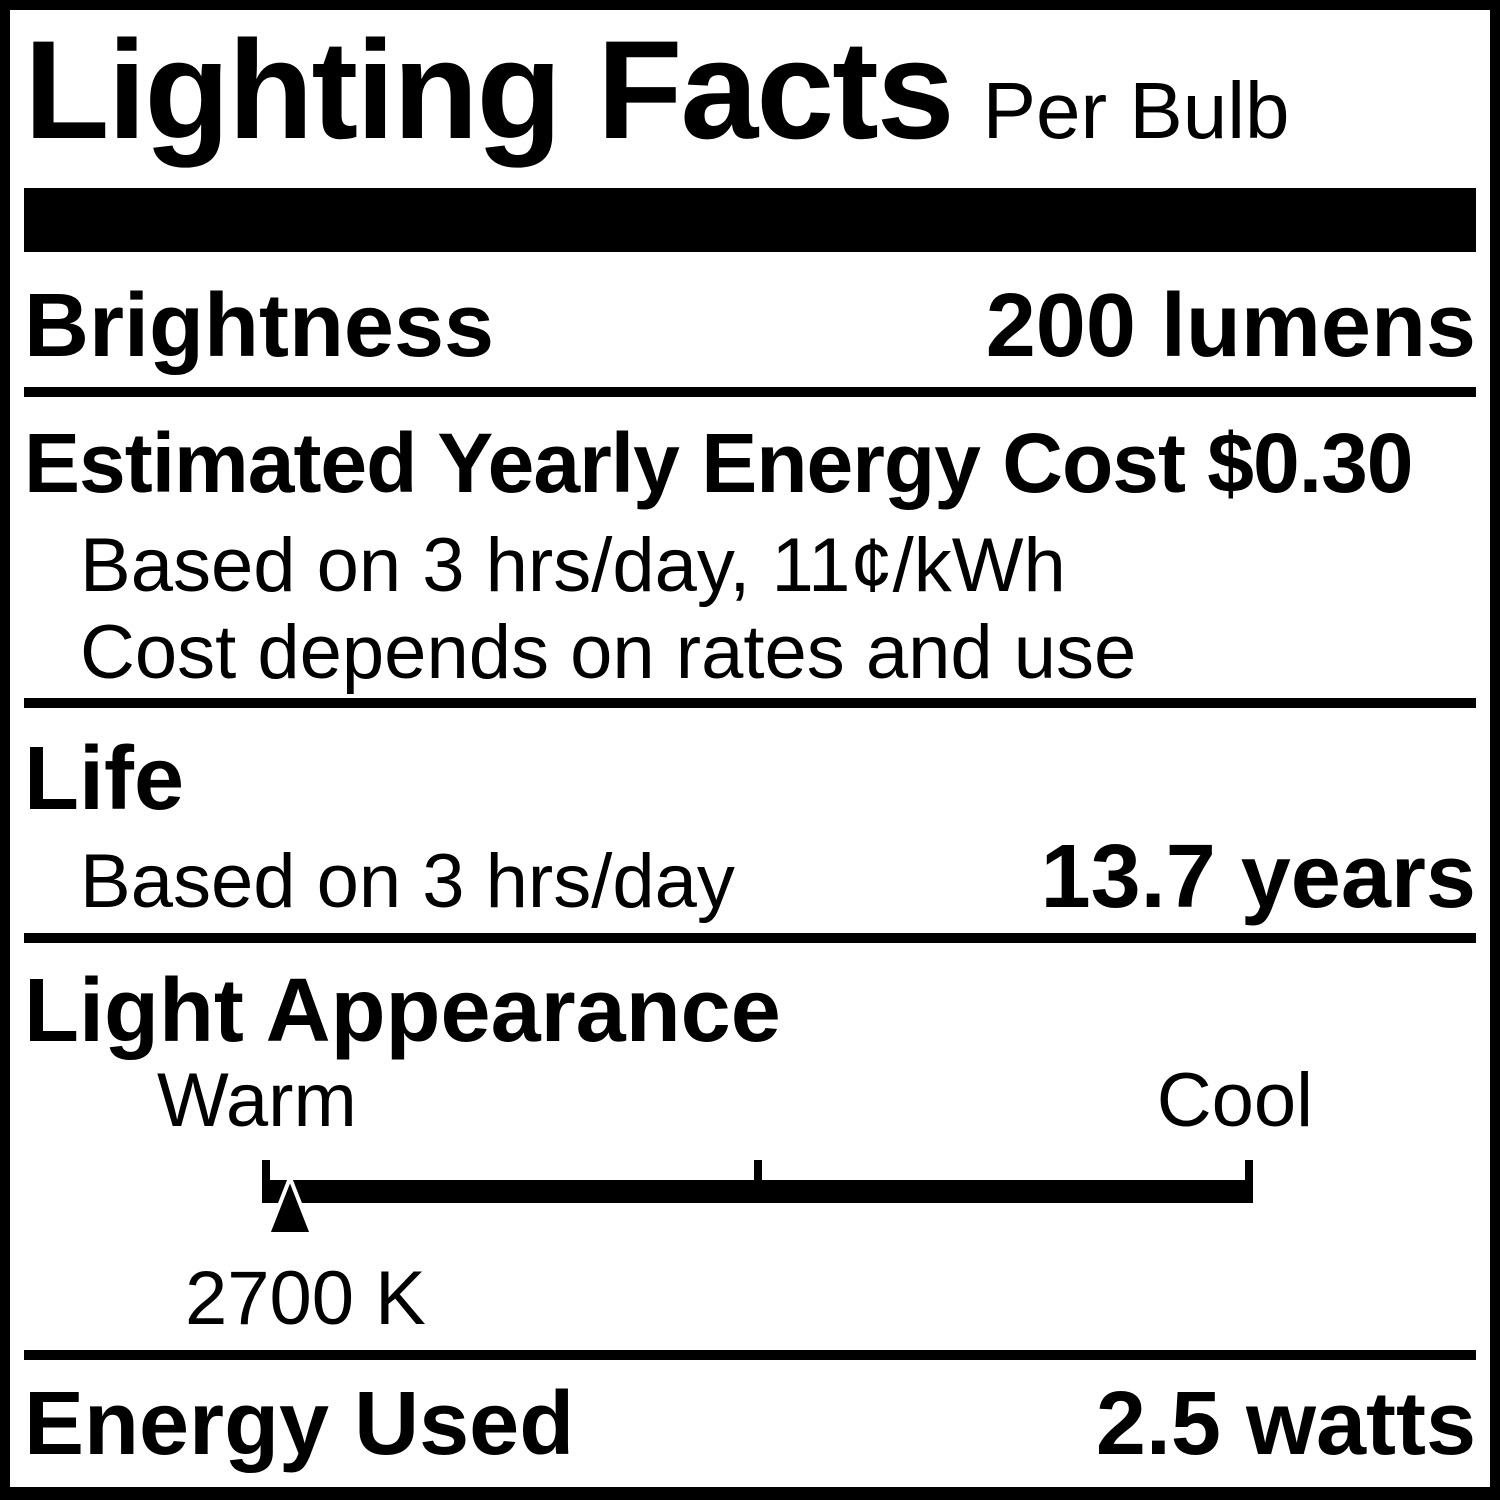 This screenshot has height=1500, width=1500. Describe the element at coordinates (750, 877) in the screenshot. I see `life-row: Based on 3 hrs/day 13.7 years` at that location.